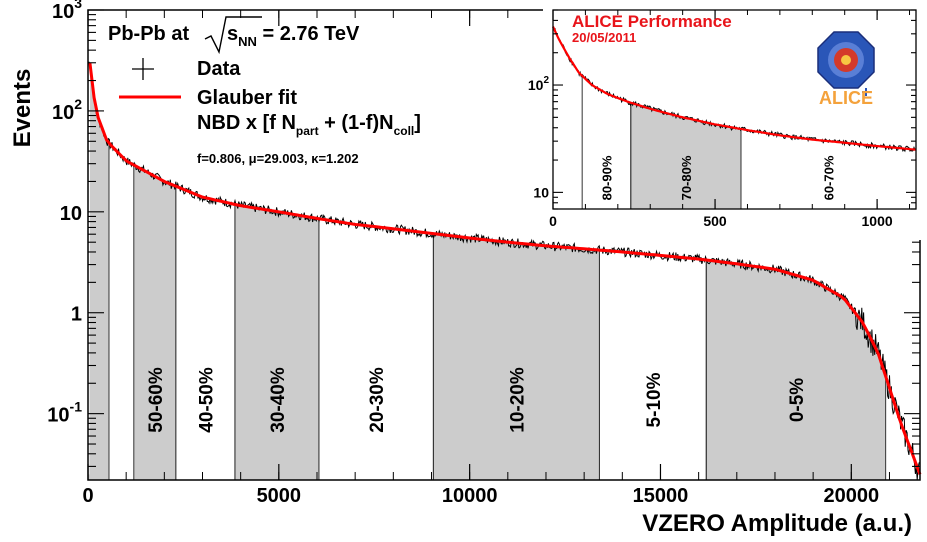 Image resolution: width=927 pixels, height=542 pixels. I want to click on inset-subtitle: 20/05/2011, so click(604, 37).